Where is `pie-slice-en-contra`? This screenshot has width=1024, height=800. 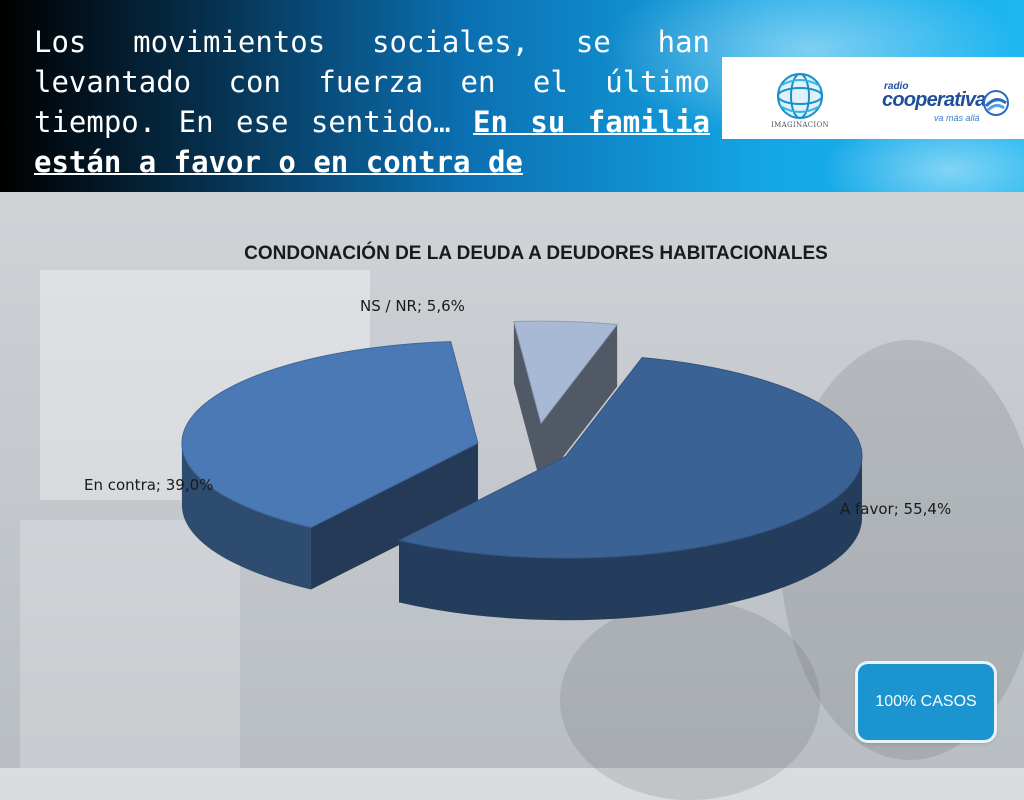 pie-slice-en-contra is located at coordinates (330, 465).